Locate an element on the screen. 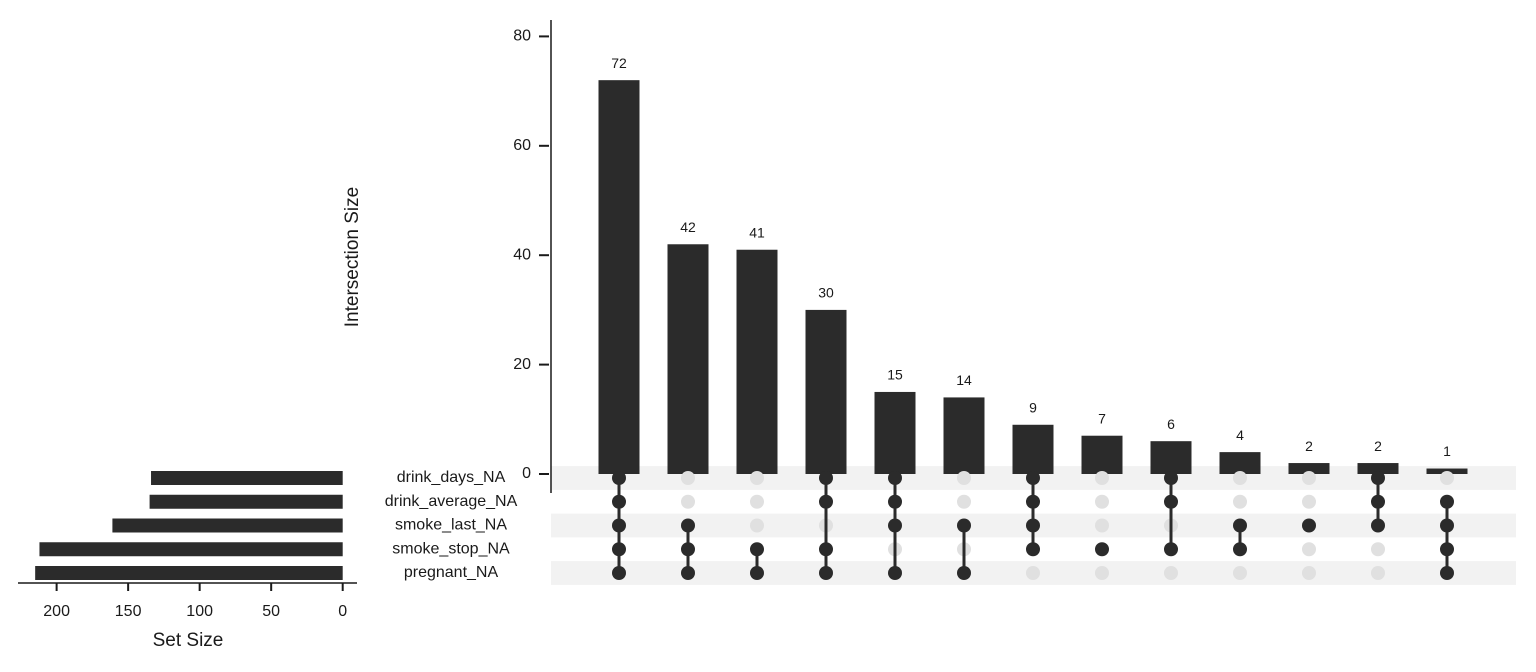  x-tick-label: 100 is located at coordinates (199, 611).